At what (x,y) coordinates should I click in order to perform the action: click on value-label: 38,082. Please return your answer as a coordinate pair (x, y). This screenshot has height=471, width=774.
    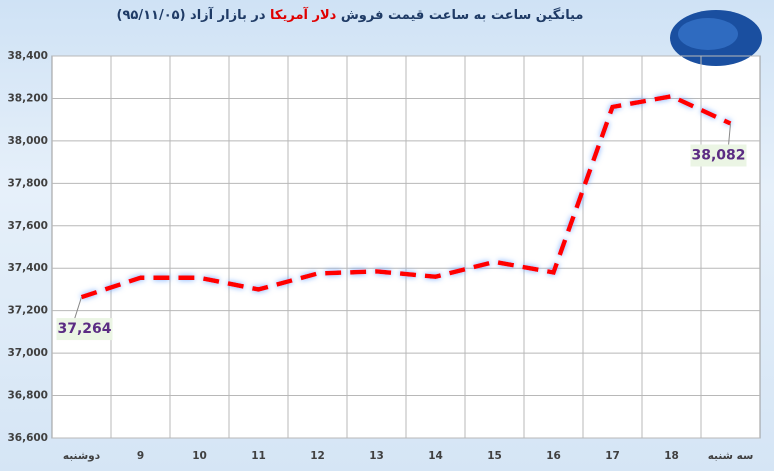
    Looking at the image, I should click on (718, 155).